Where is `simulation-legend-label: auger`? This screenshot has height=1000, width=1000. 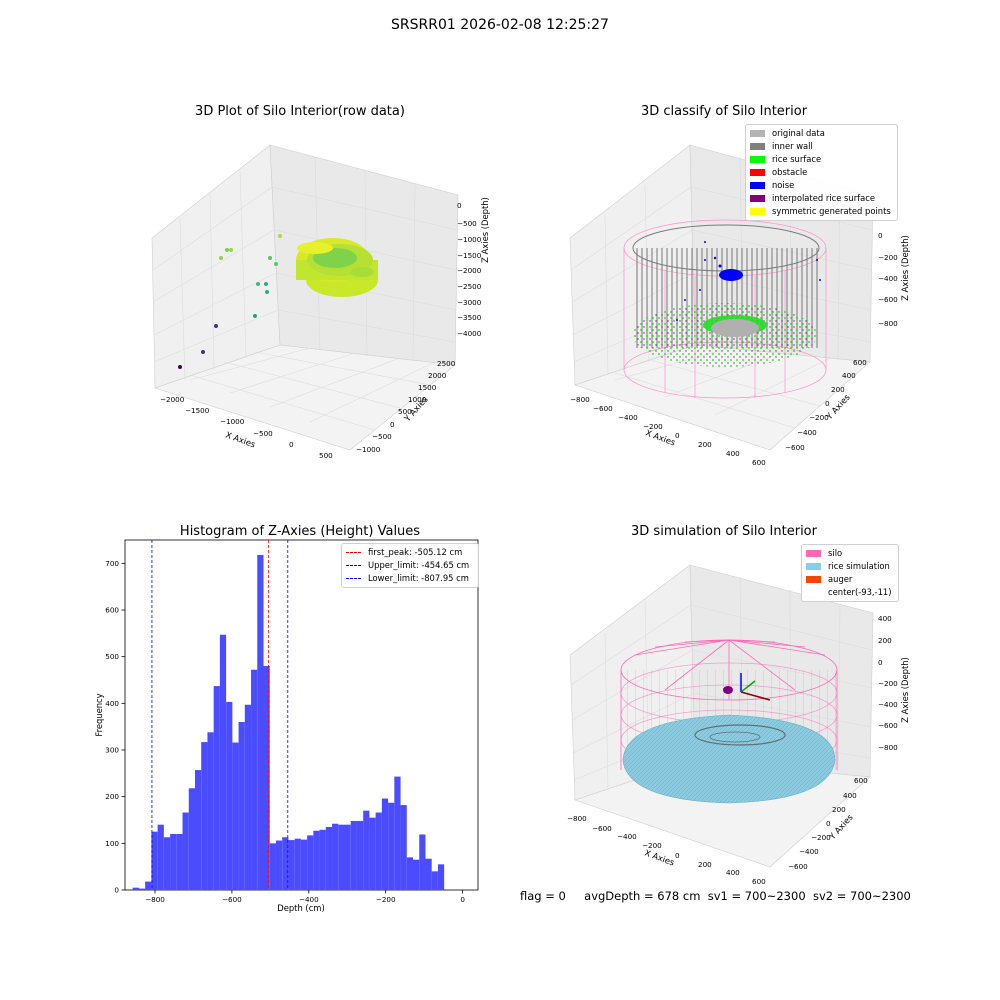
simulation-legend-label: auger is located at coordinates (840, 579).